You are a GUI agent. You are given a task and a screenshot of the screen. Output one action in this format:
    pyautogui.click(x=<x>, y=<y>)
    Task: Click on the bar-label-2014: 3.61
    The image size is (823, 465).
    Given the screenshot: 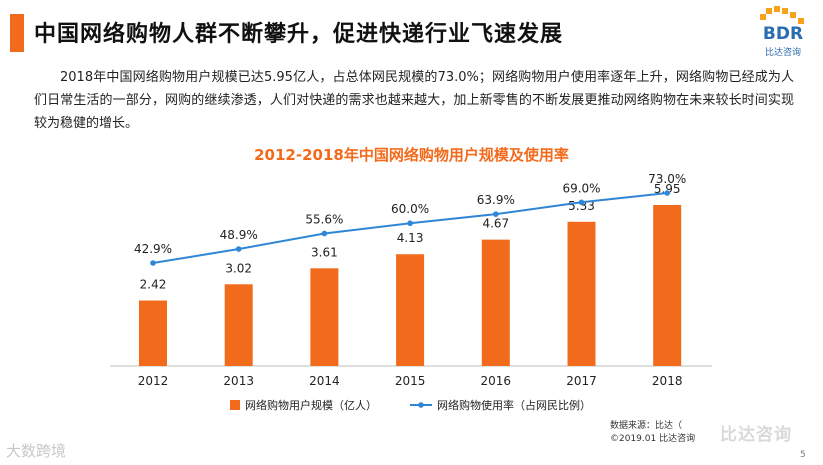 What is the action you would take?
    pyautogui.click(x=324, y=252)
    